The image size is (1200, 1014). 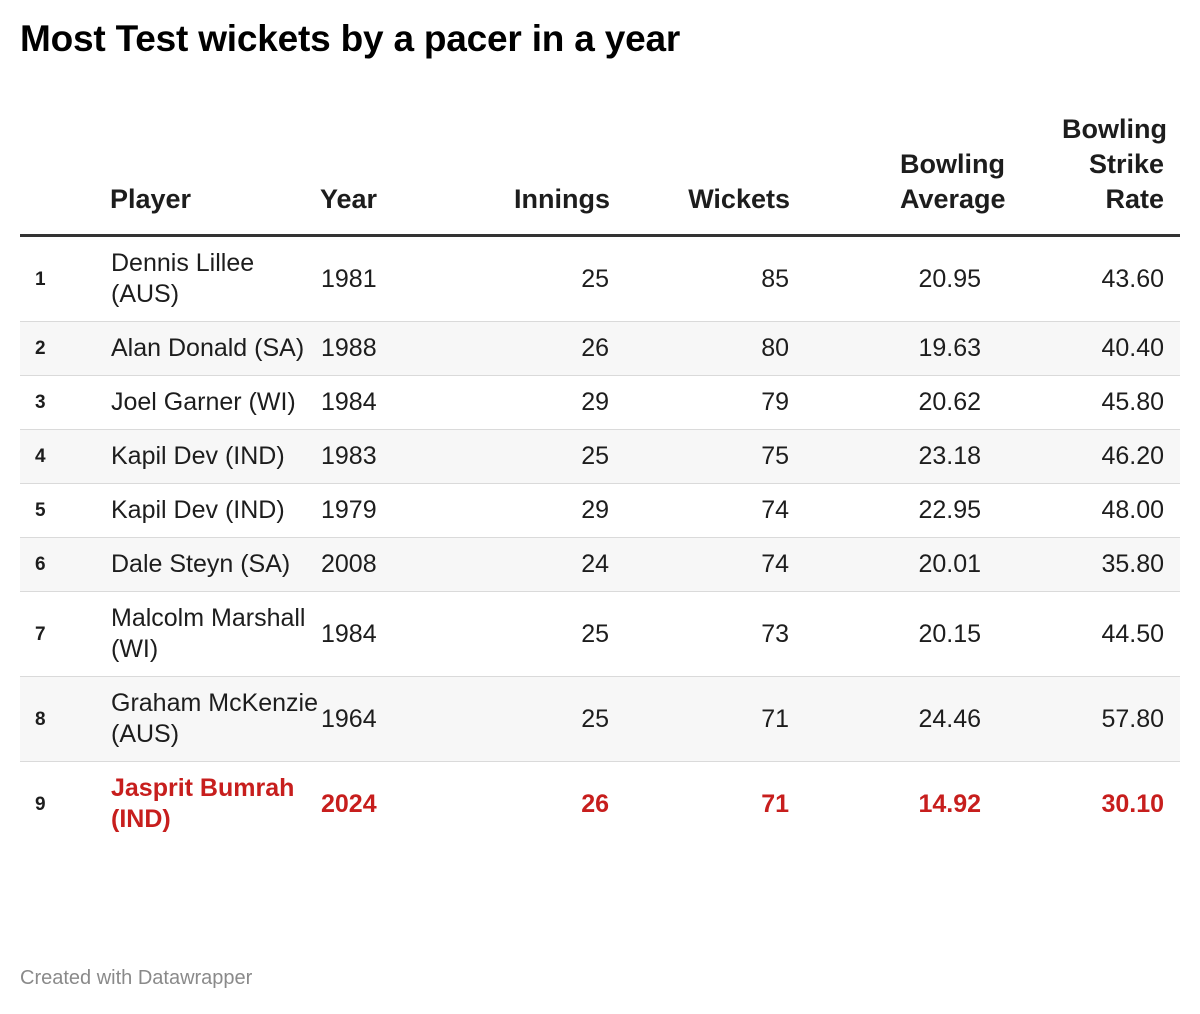 I want to click on rank-cell: 5, so click(x=65, y=510).